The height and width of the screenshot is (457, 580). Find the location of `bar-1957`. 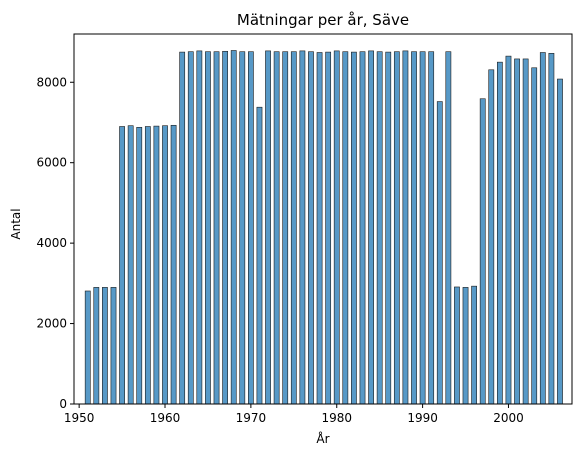

bar-1957 is located at coordinates (139, 266).